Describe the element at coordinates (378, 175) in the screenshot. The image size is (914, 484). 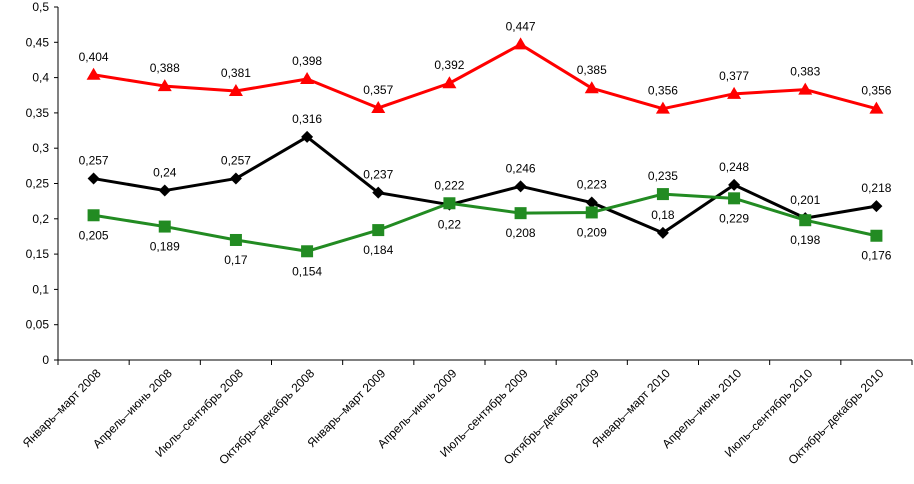
I see `data-label-black: 0,237` at that location.